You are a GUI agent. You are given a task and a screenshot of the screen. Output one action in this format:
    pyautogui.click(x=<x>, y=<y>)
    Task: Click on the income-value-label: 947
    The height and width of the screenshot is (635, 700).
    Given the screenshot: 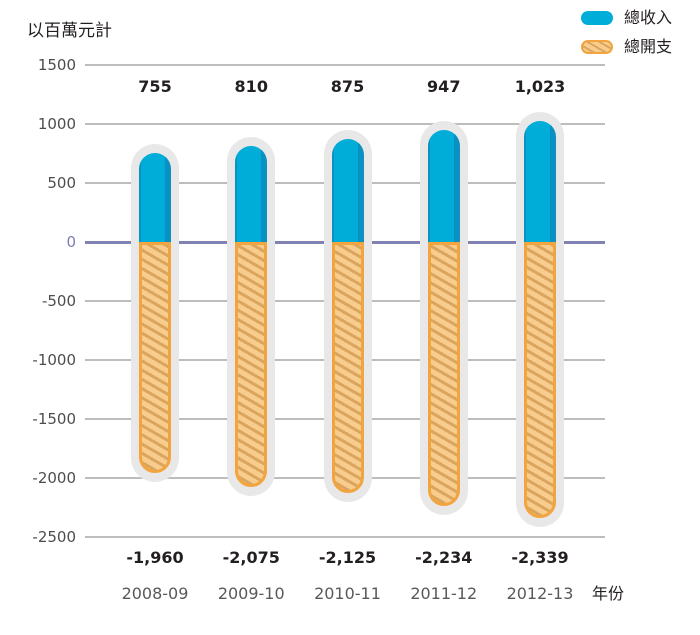 What is the action you would take?
    pyautogui.click(x=444, y=86)
    